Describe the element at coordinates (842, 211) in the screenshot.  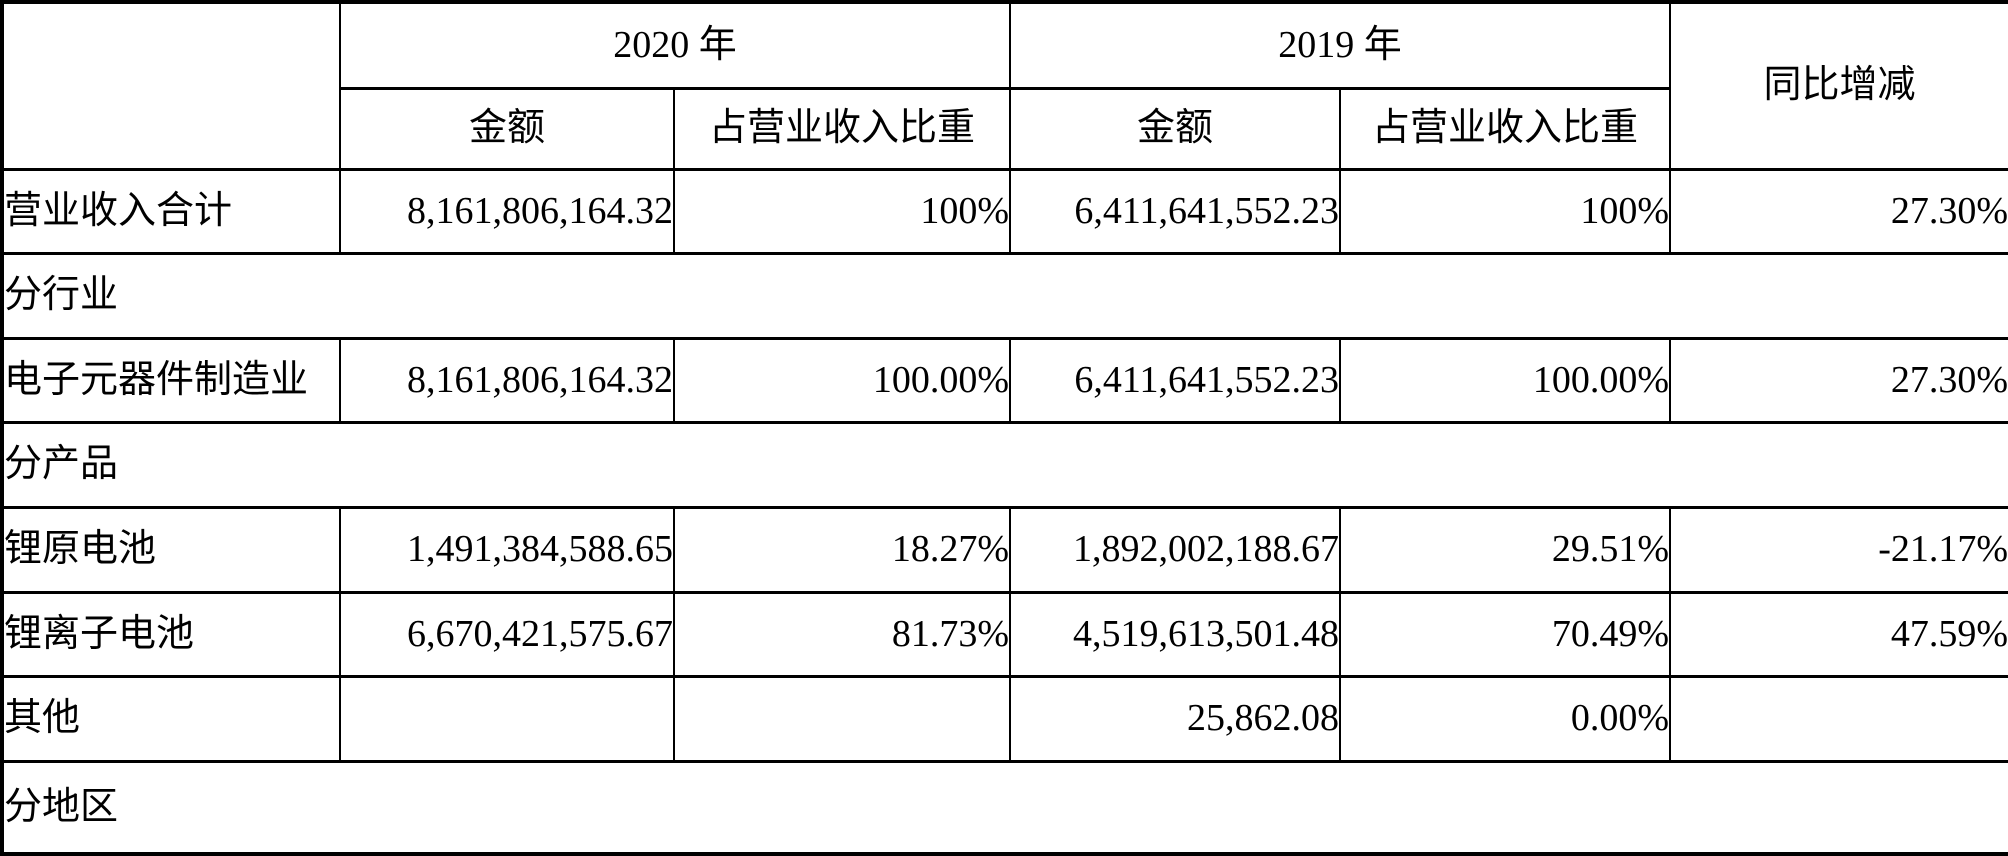
I see `share-2020-cell: 100%` at that location.